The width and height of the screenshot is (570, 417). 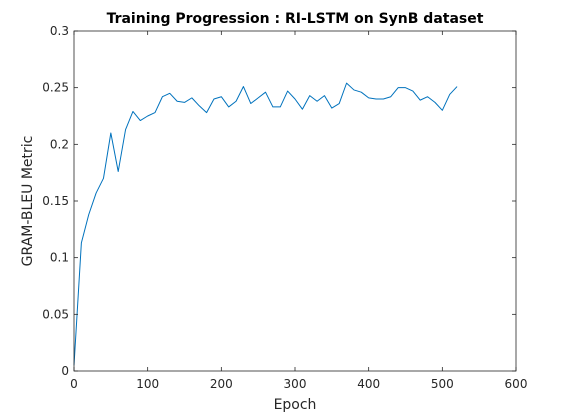 I want to click on y-axis-label: GRAM-BLEU Metric, so click(x=28, y=201).